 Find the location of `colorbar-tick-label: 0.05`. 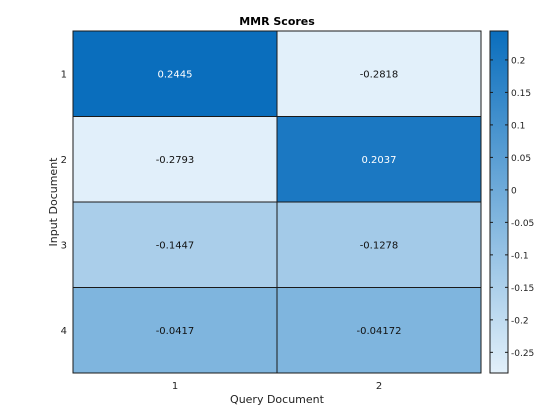

colorbar-tick-label: 0.05 is located at coordinates (521, 159).